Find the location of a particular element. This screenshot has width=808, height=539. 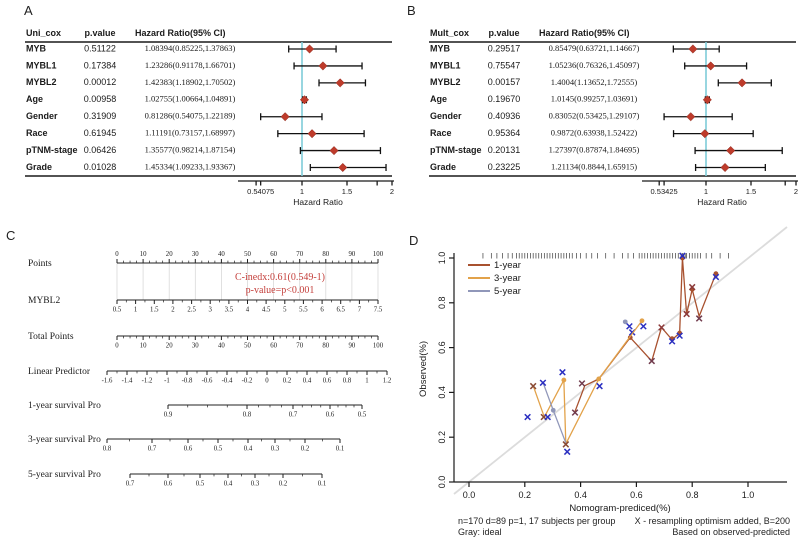

x-axis-tick-label: 0.4 is located at coordinates (580, 495).